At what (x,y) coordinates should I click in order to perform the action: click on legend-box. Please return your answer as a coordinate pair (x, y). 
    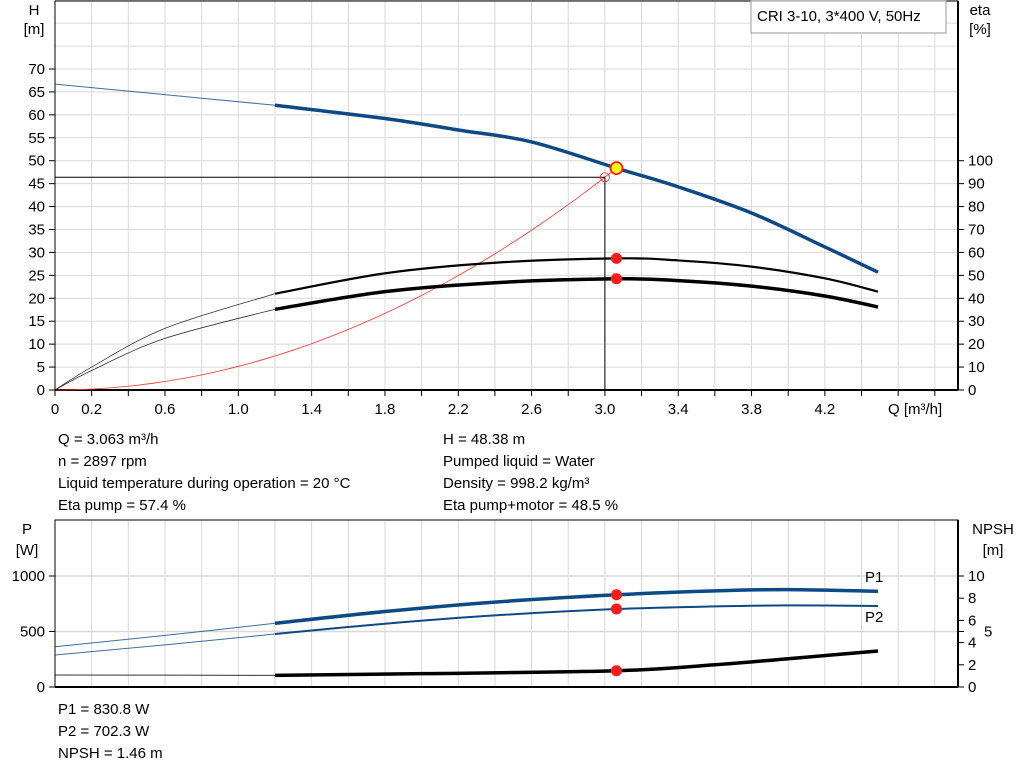
    Looking at the image, I should click on (848, 17).